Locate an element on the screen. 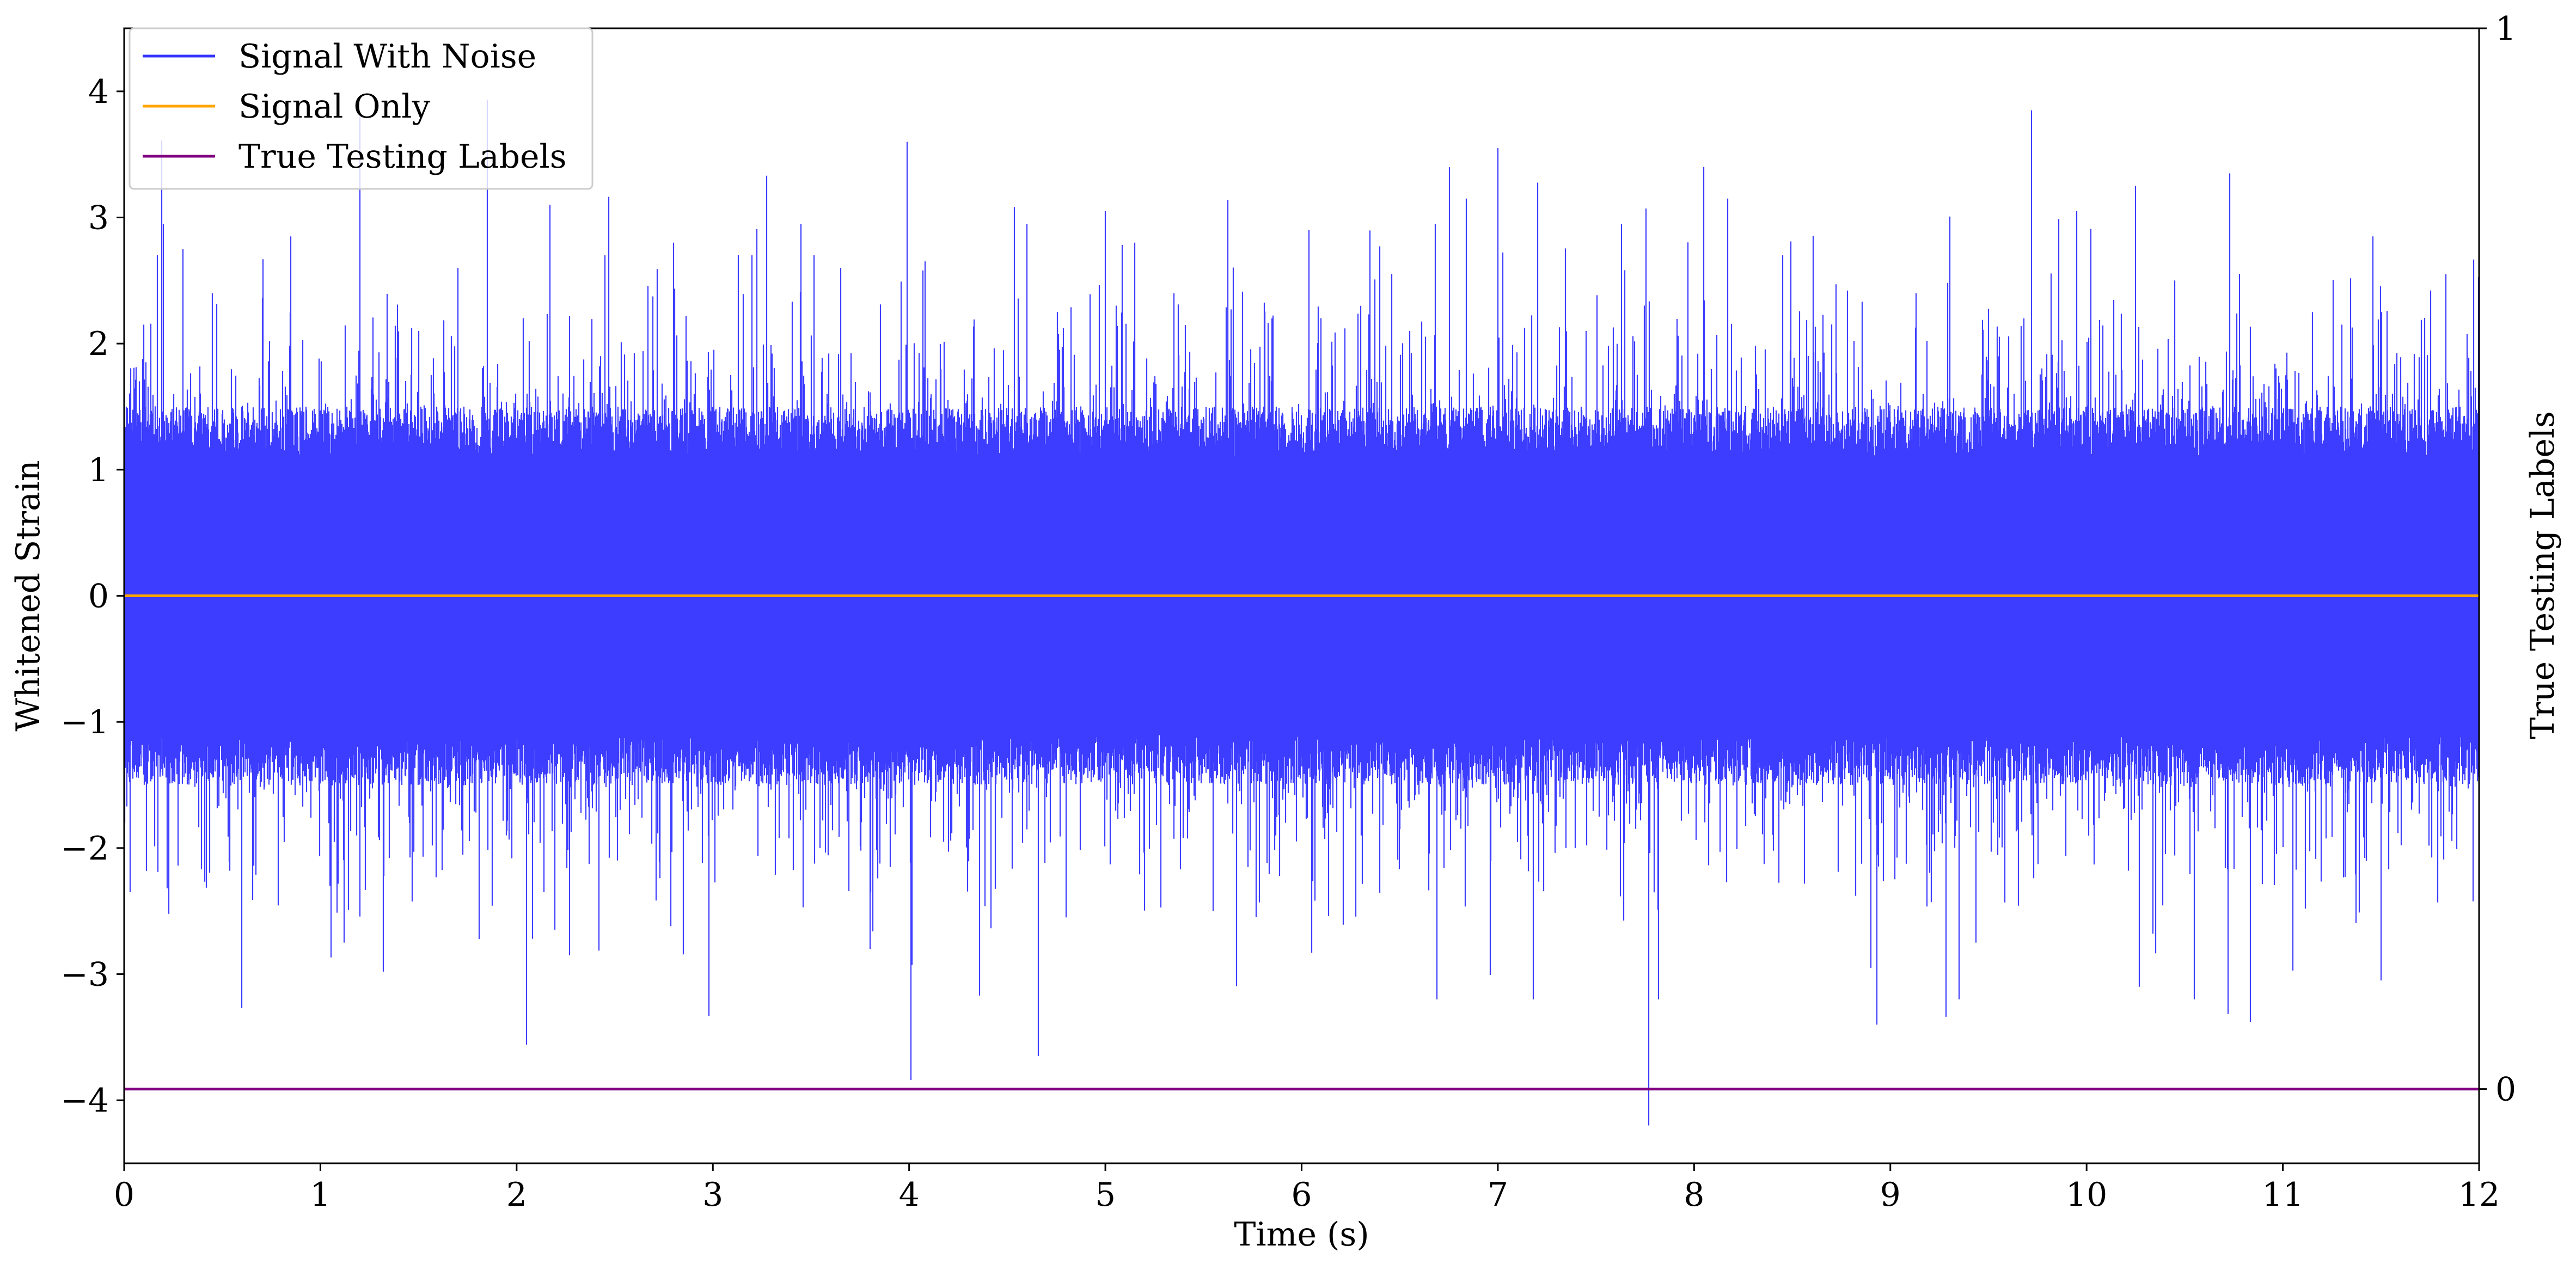  legend-label-true-testing-labels: True Testing Labels is located at coordinates (402, 157).